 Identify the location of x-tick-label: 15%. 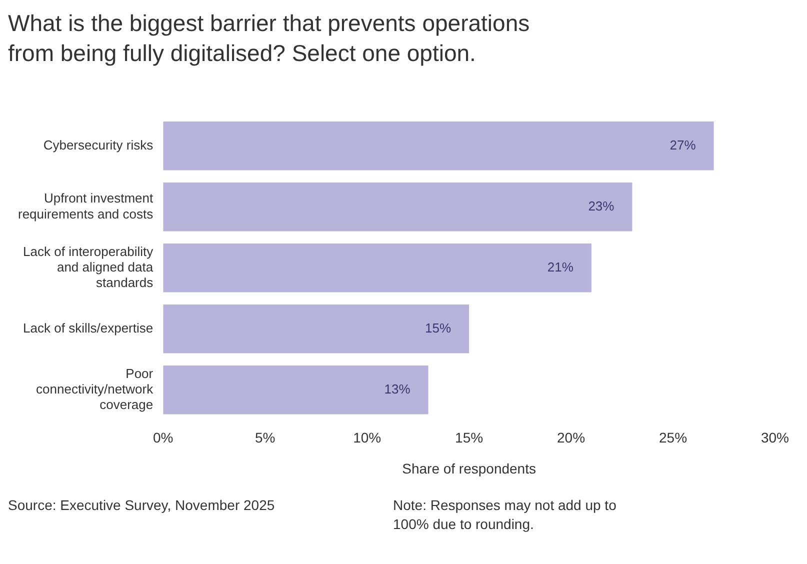
(469, 438).